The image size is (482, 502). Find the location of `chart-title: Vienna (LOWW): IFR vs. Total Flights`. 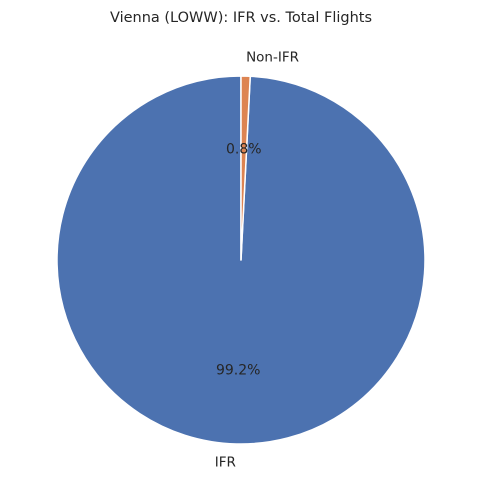

chart-title: Vienna (LOWW): IFR vs. Total Flights is located at coordinates (241, 18).